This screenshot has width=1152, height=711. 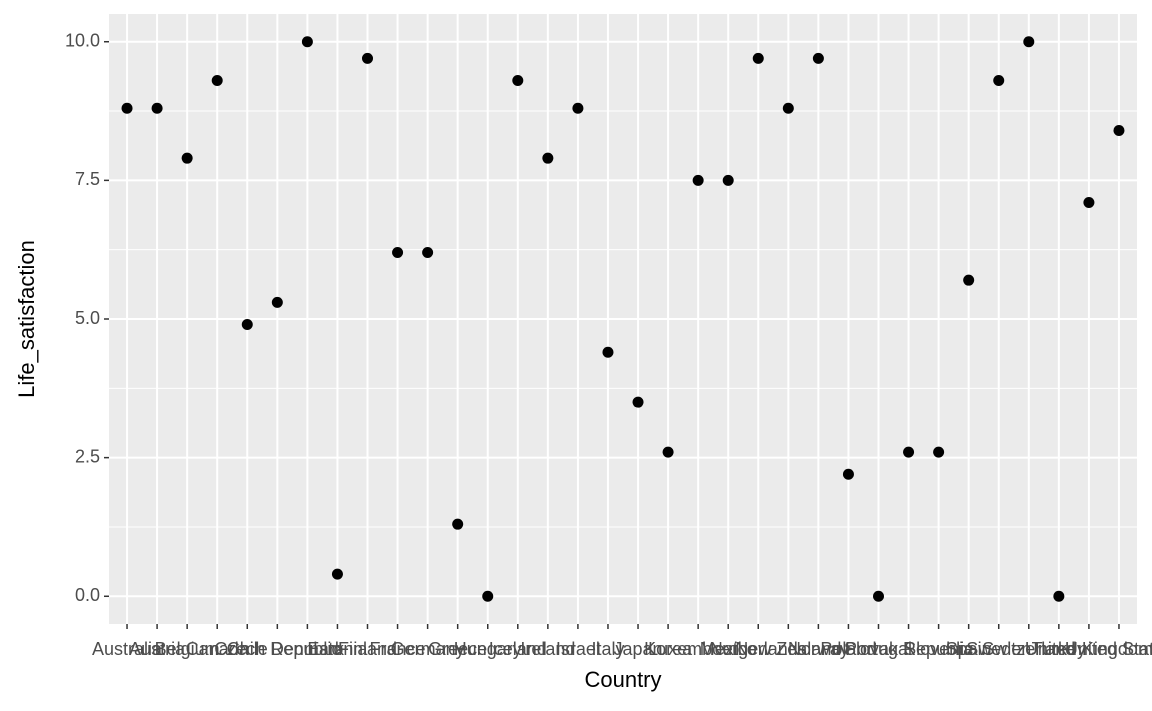 What do you see at coordinates (1059, 649) in the screenshot?
I see `x-tick-label: Turkey` at bounding box center [1059, 649].